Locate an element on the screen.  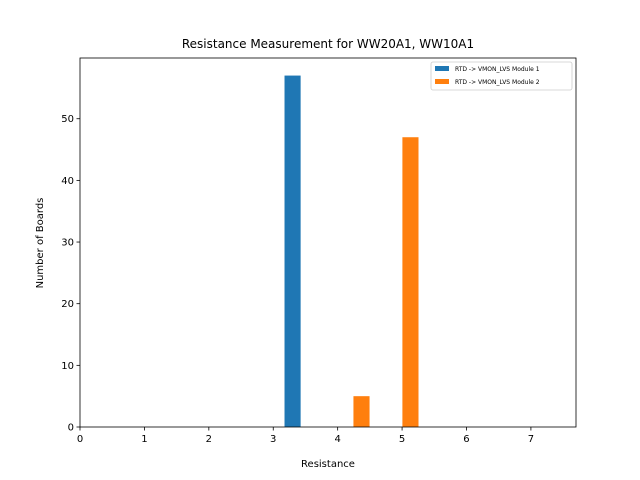
y-tick-label: 10 is located at coordinates (67, 366).